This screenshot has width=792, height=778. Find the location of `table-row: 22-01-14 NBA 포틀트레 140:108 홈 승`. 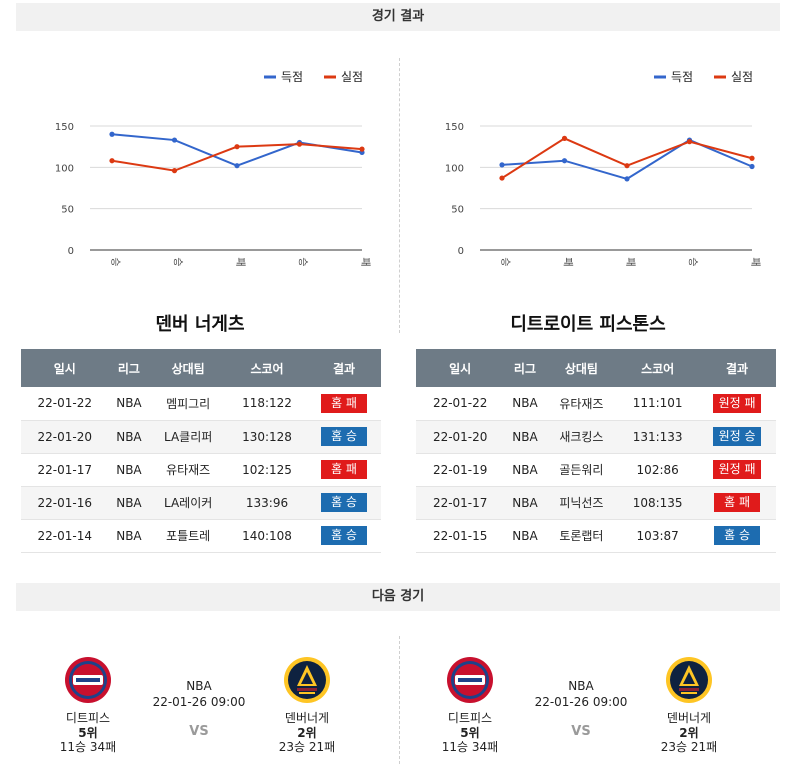

table-row: 22-01-14 NBA 포틀트레 140:108 홈 승 is located at coordinates (201, 536).